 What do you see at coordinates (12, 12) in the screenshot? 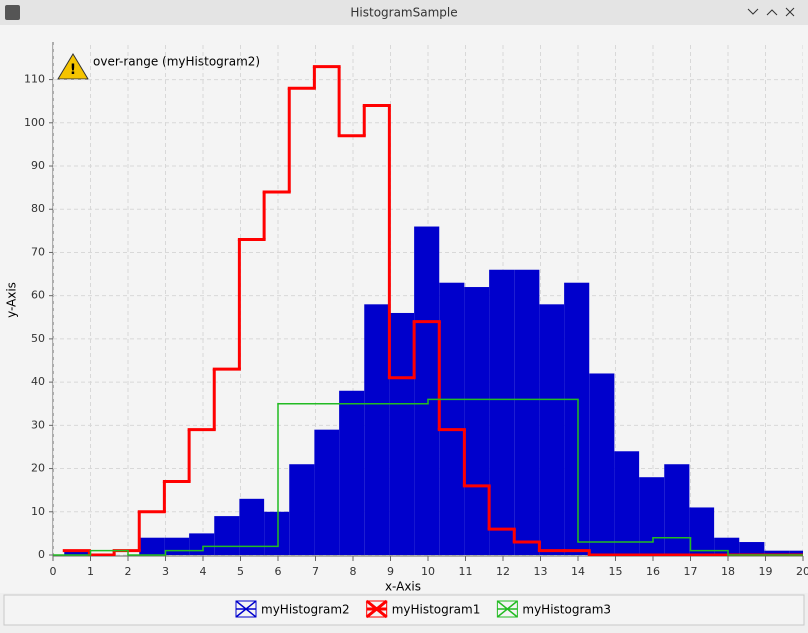
I see `app-icon` at bounding box center [12, 12].